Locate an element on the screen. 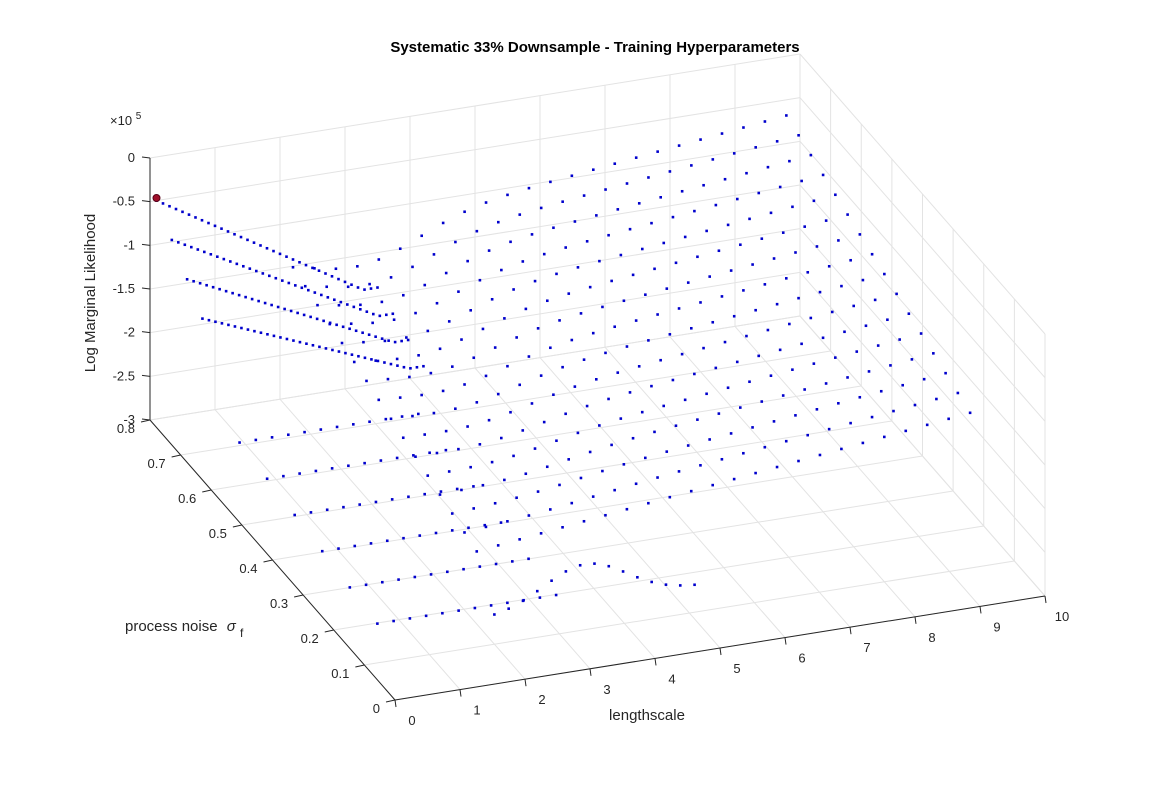 This screenshot has height=785, width=1151. x-tick-label: 2 is located at coordinates (541, 699).